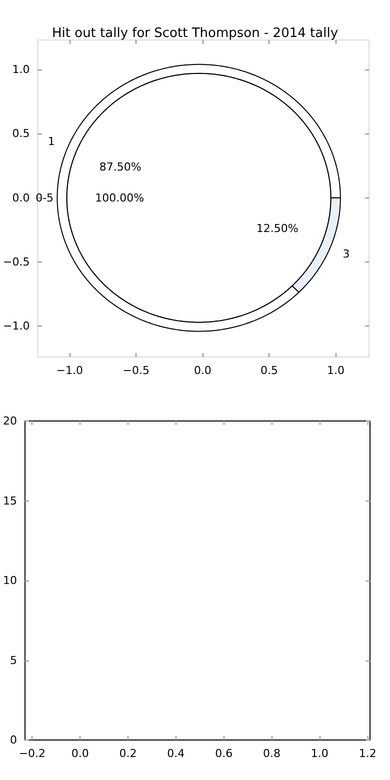  I want to click on x-tick-label: 1.2, so click(367, 753).